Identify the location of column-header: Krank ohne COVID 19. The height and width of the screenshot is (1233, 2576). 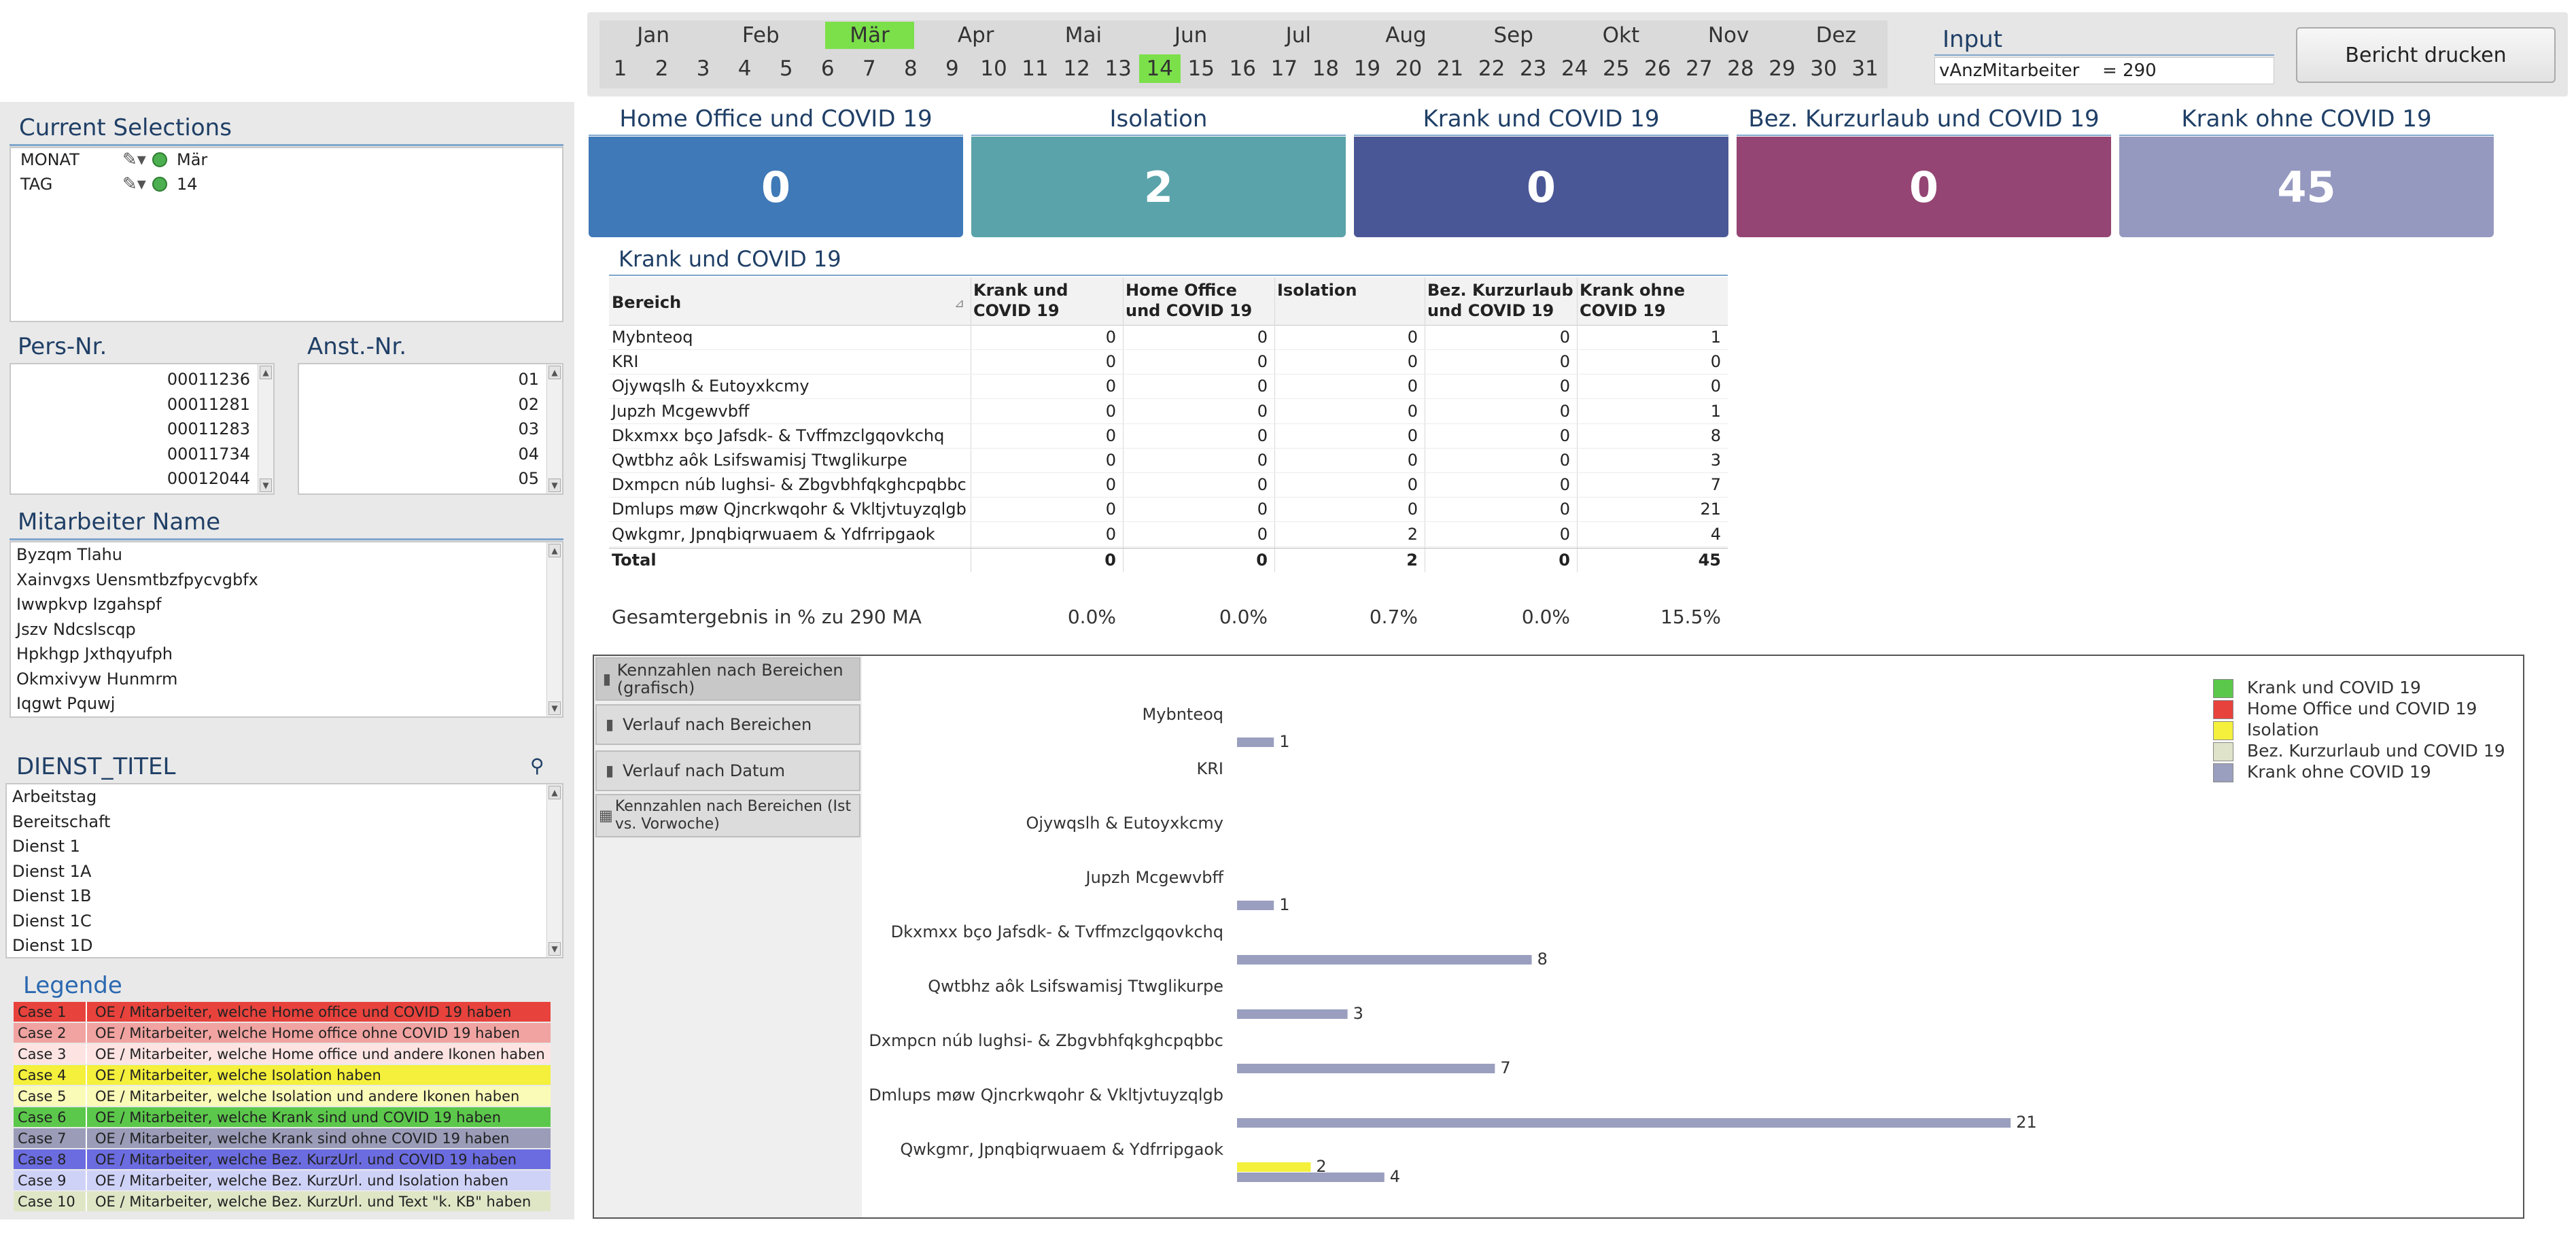
(1632, 300).